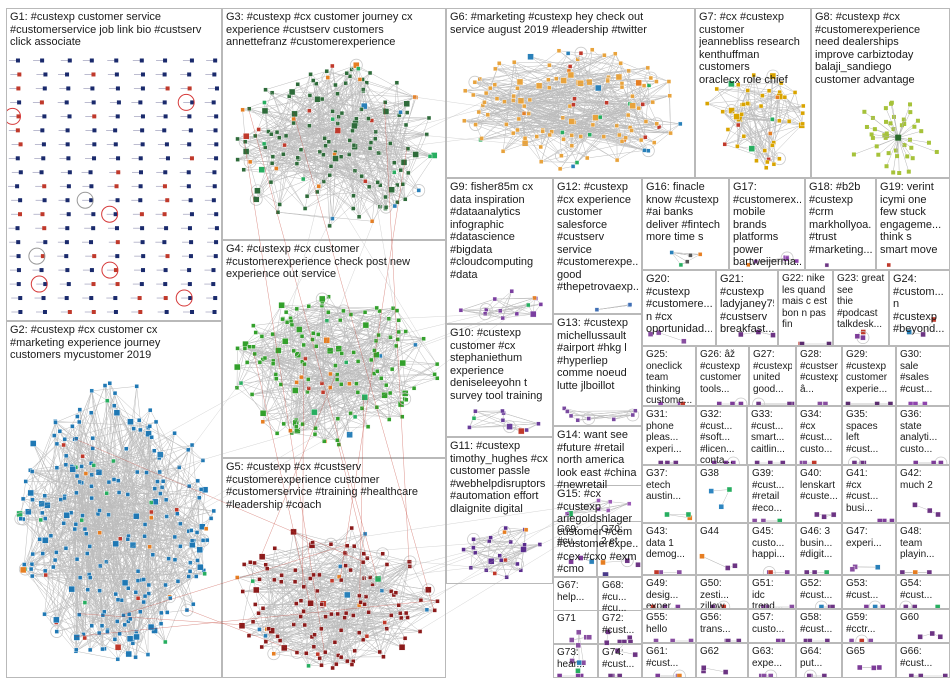 This screenshot has height=688, width=950. What do you see at coordinates (865, 568) in the screenshot?
I see `g47-node-layer` at bounding box center [865, 568].